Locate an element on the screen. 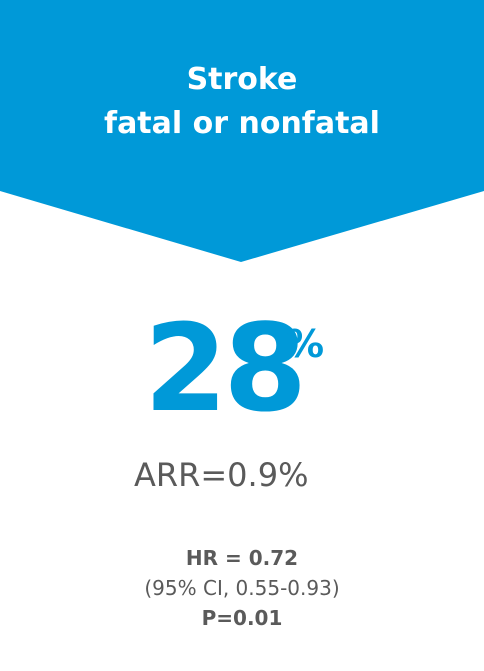 This screenshot has width=484, height=671. p-value: P=0.01 is located at coordinates (242, 618).